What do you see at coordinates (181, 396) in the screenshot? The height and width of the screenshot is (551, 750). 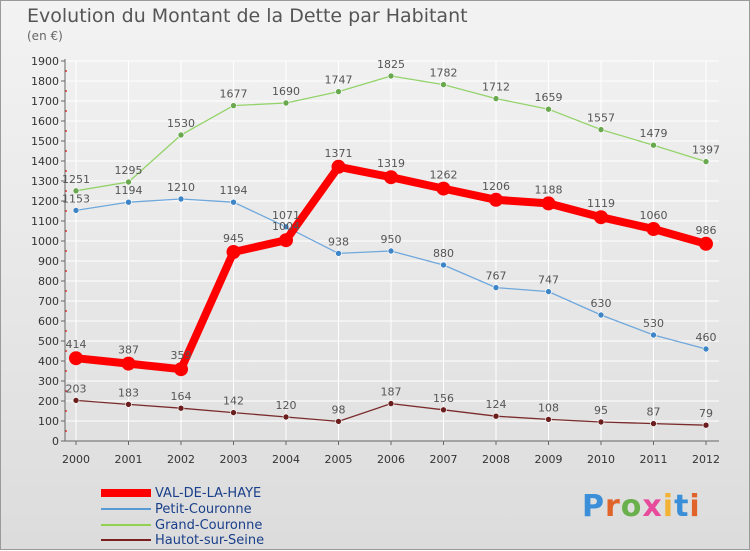 I see `data-label-hautot-sur-seine: 164` at bounding box center [181, 396].